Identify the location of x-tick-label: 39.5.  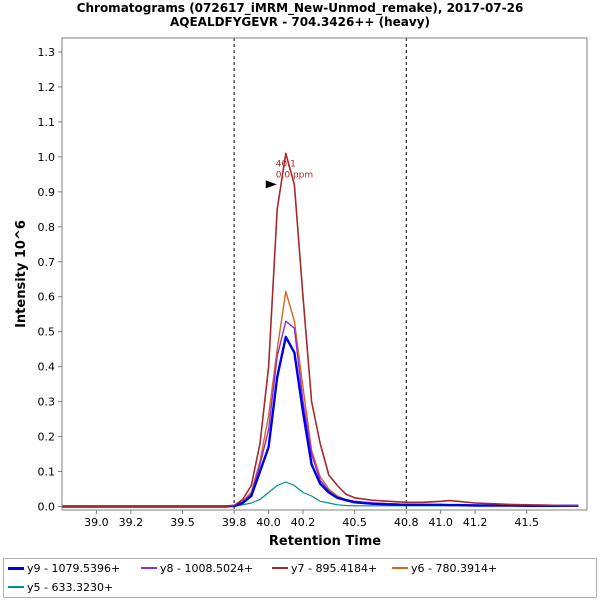
(182, 522).